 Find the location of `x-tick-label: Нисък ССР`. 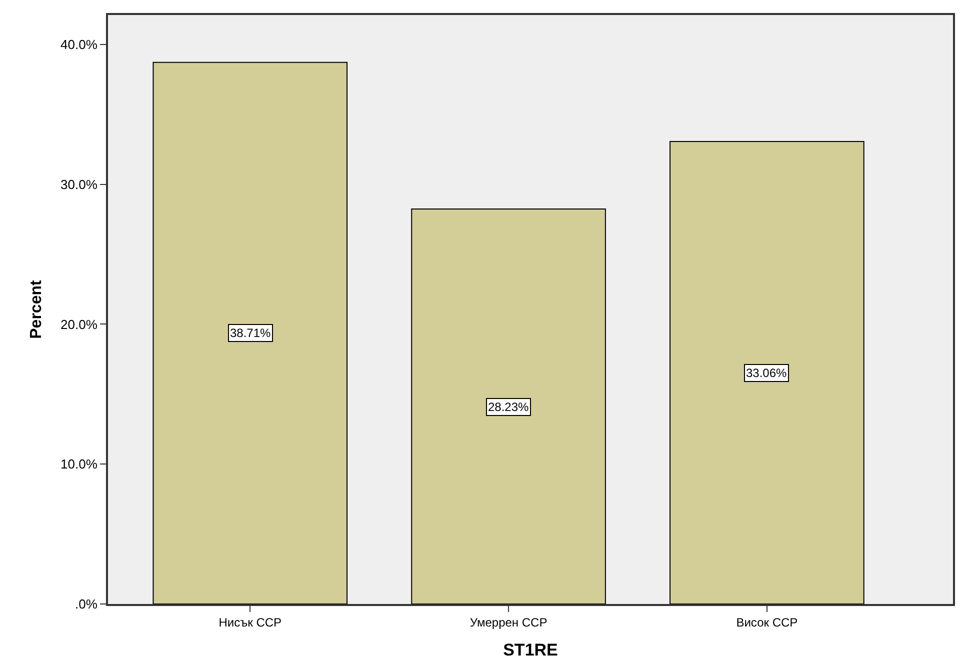

x-tick-label: Нисък ССР is located at coordinates (250, 622).